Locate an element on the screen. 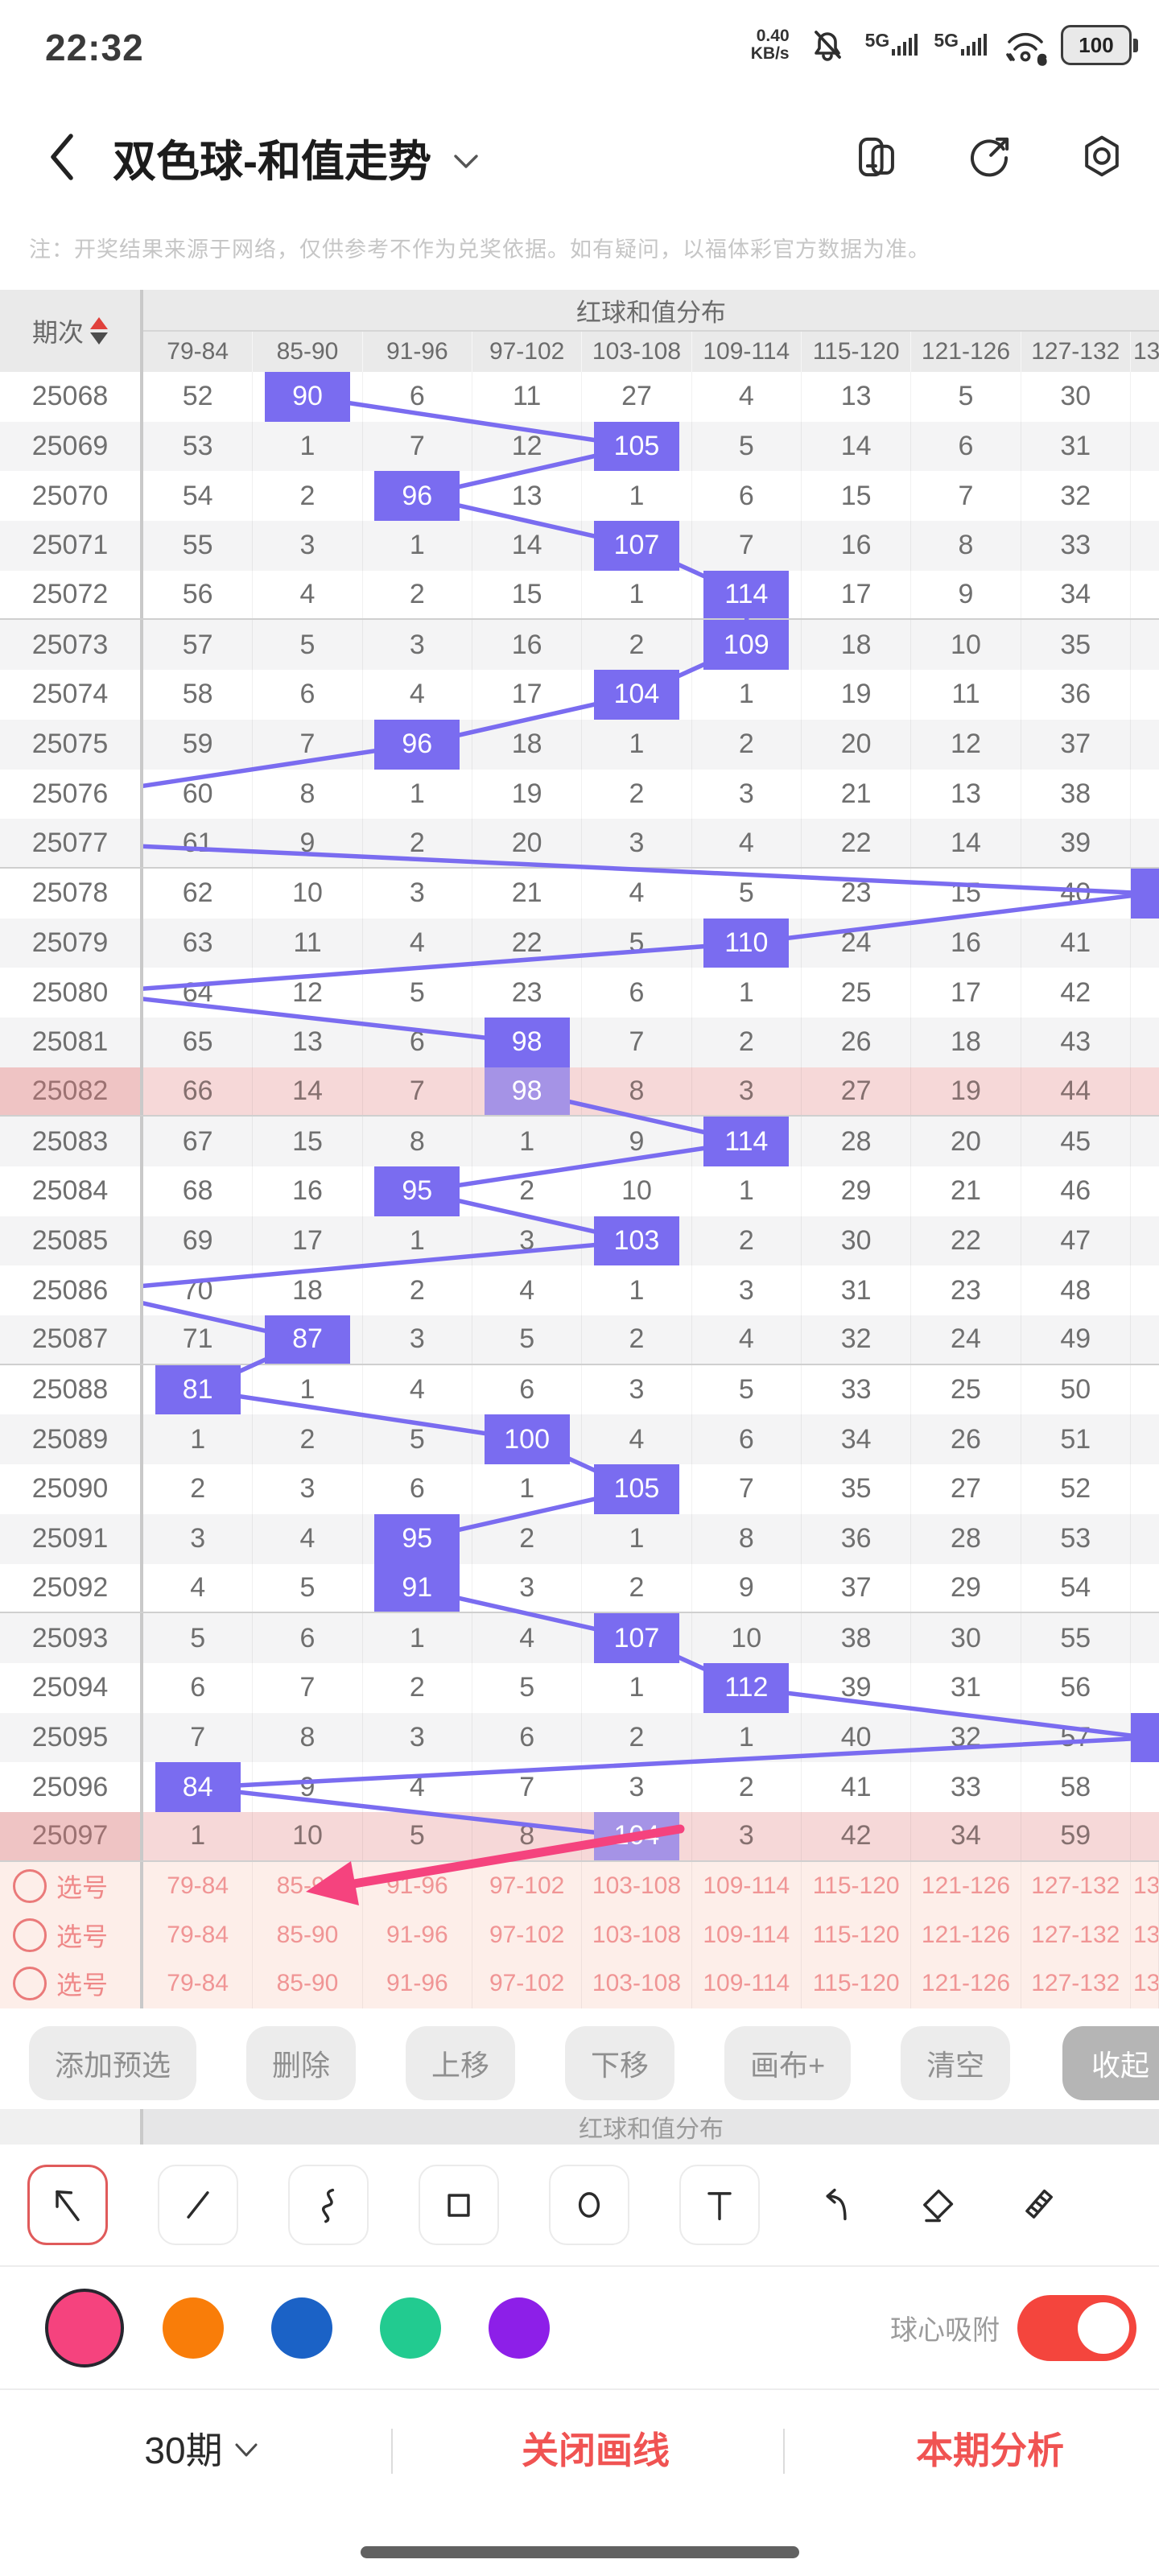  action-button: 添加预选 is located at coordinates (113, 2062).